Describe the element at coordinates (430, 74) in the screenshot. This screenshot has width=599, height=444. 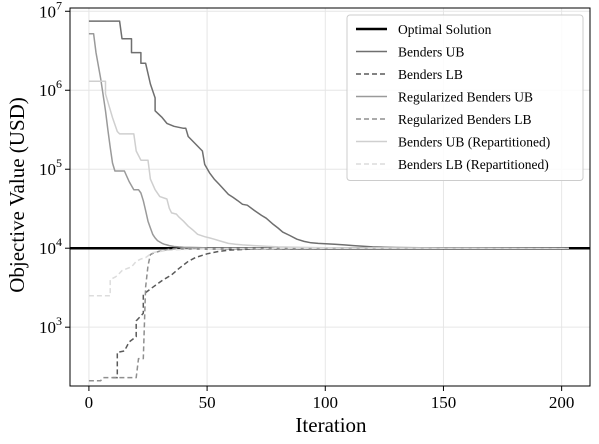
I see `legend-label-benders-lb: Benders LB` at that location.